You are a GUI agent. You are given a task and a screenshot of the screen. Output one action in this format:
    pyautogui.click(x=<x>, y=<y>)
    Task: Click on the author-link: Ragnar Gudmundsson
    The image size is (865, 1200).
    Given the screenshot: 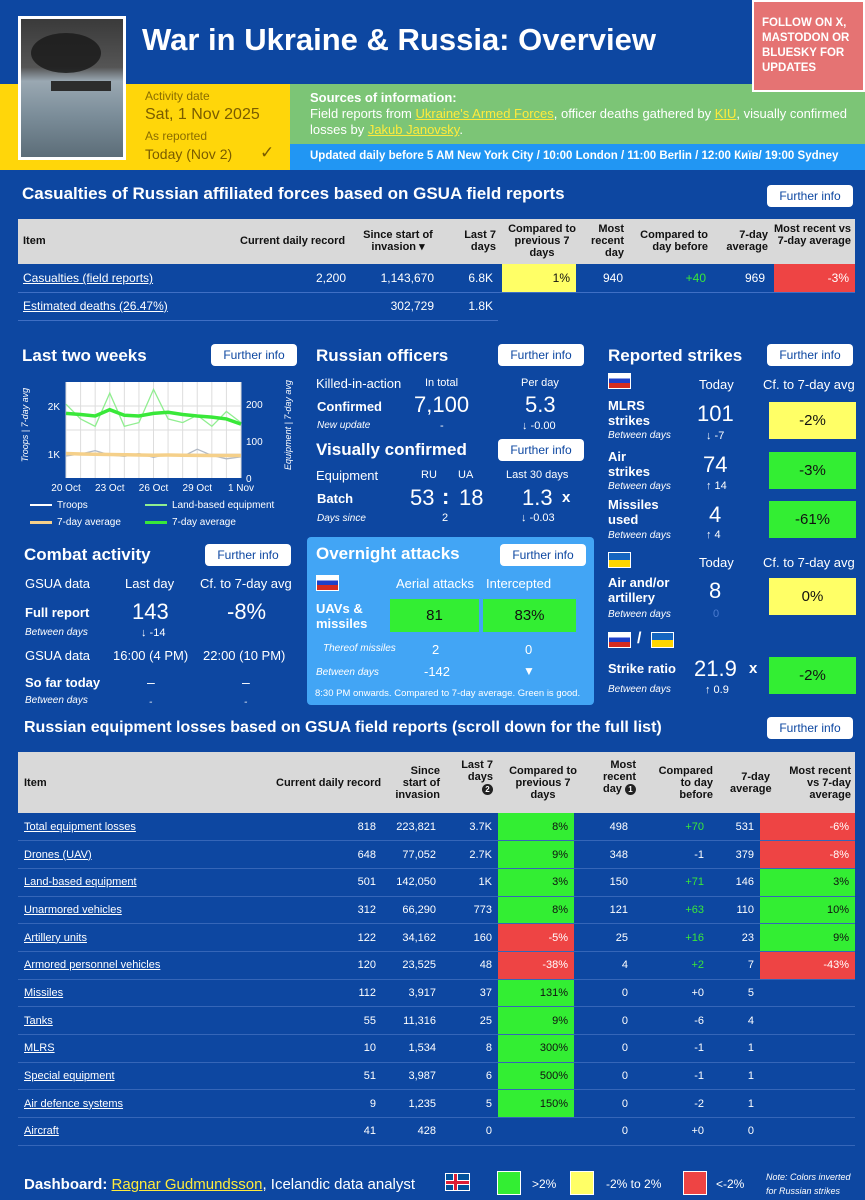 What is the action you would take?
    pyautogui.click(x=187, y=1184)
    